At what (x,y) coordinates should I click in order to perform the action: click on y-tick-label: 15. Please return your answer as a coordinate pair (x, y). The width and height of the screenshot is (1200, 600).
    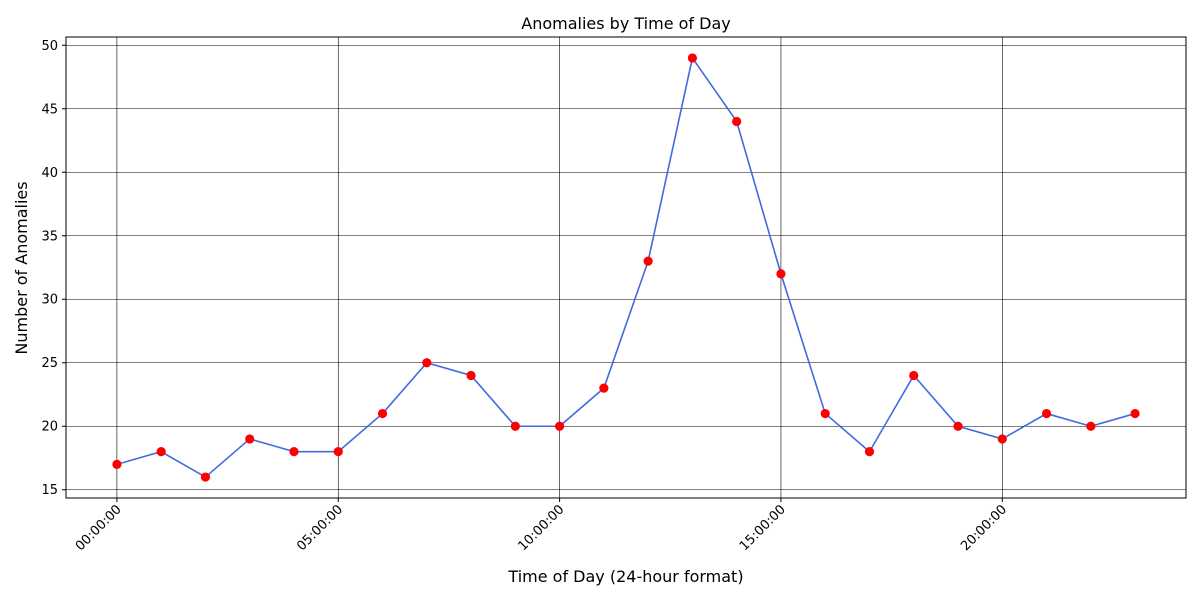
    Looking at the image, I should click on (49, 490).